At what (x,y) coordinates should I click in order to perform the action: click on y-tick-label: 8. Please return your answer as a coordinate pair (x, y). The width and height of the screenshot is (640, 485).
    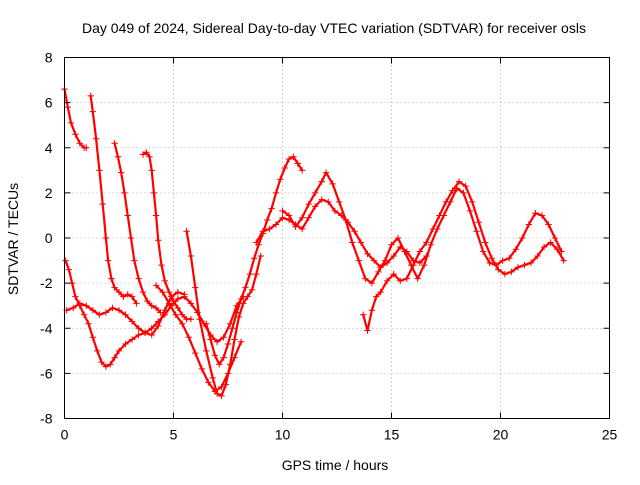
    Looking at the image, I should click on (49, 58).